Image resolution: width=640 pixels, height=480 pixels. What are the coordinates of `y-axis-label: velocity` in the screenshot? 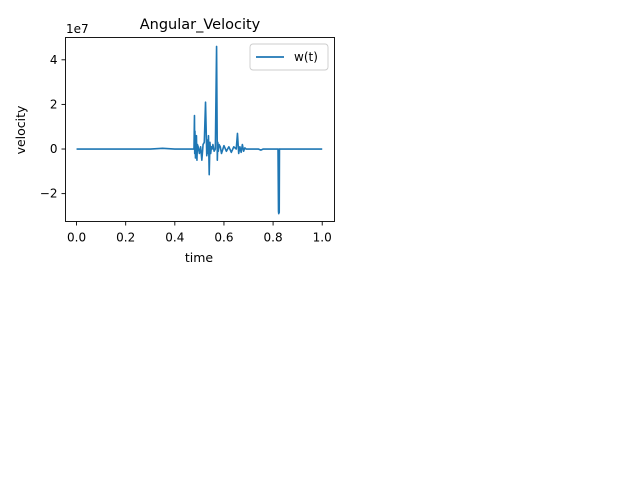 It's located at (20, 129).